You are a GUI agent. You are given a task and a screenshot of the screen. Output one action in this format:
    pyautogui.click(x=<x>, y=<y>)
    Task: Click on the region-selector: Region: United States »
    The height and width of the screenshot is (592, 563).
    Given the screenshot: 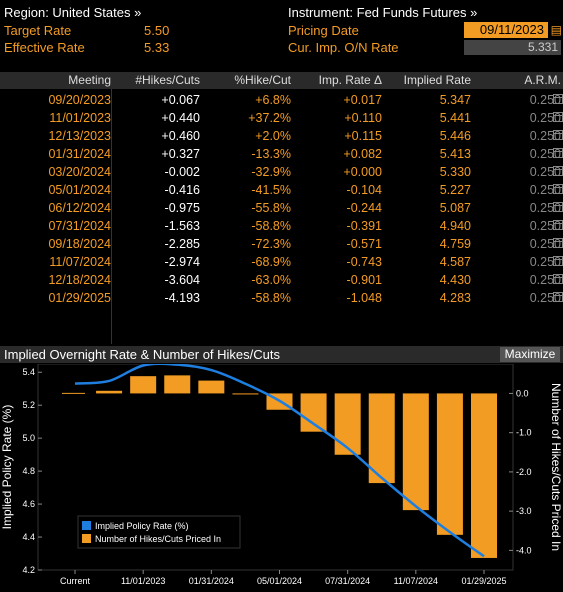 What is the action you would take?
    pyautogui.click(x=73, y=12)
    